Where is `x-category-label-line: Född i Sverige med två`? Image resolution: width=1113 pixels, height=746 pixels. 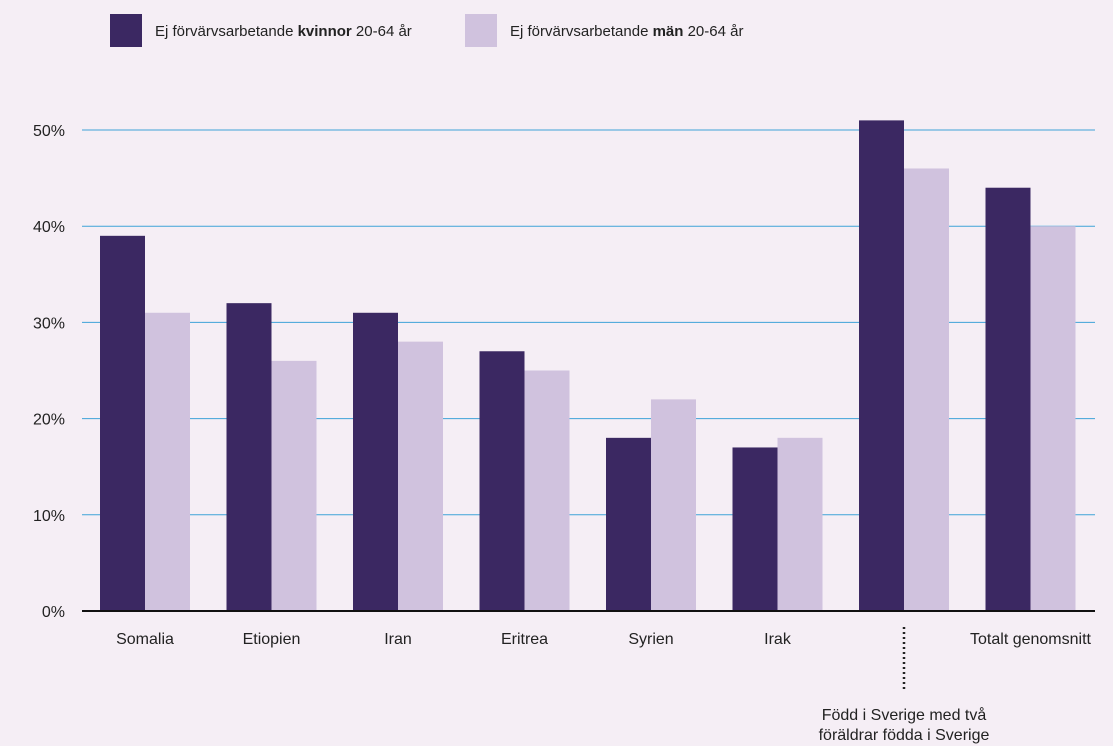 x-category-label-line: Född i Sverige med två is located at coordinates (904, 715).